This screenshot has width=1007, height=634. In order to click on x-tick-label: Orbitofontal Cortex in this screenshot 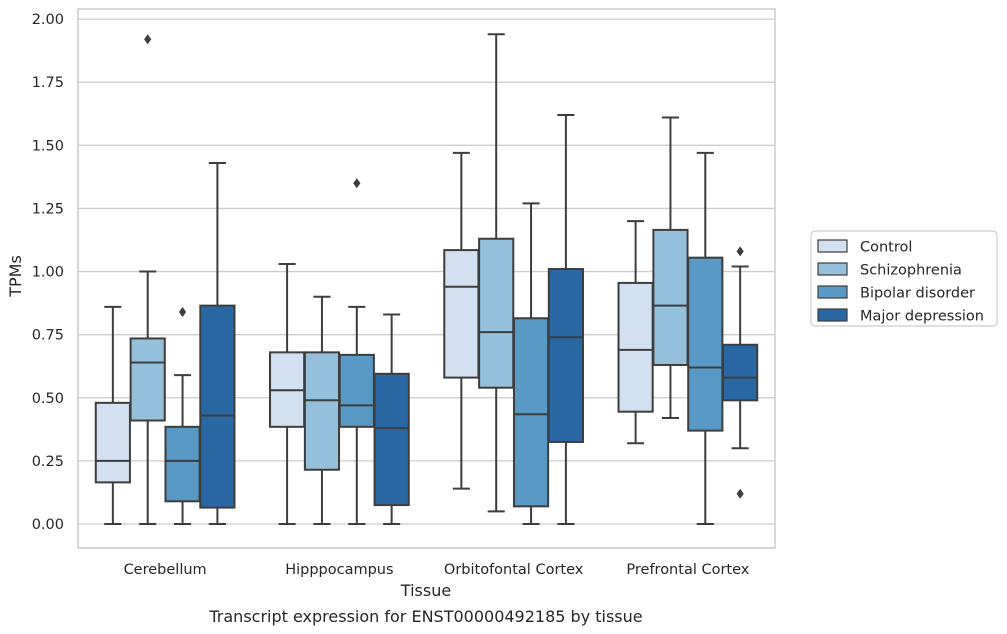, I will do `click(514, 570)`.